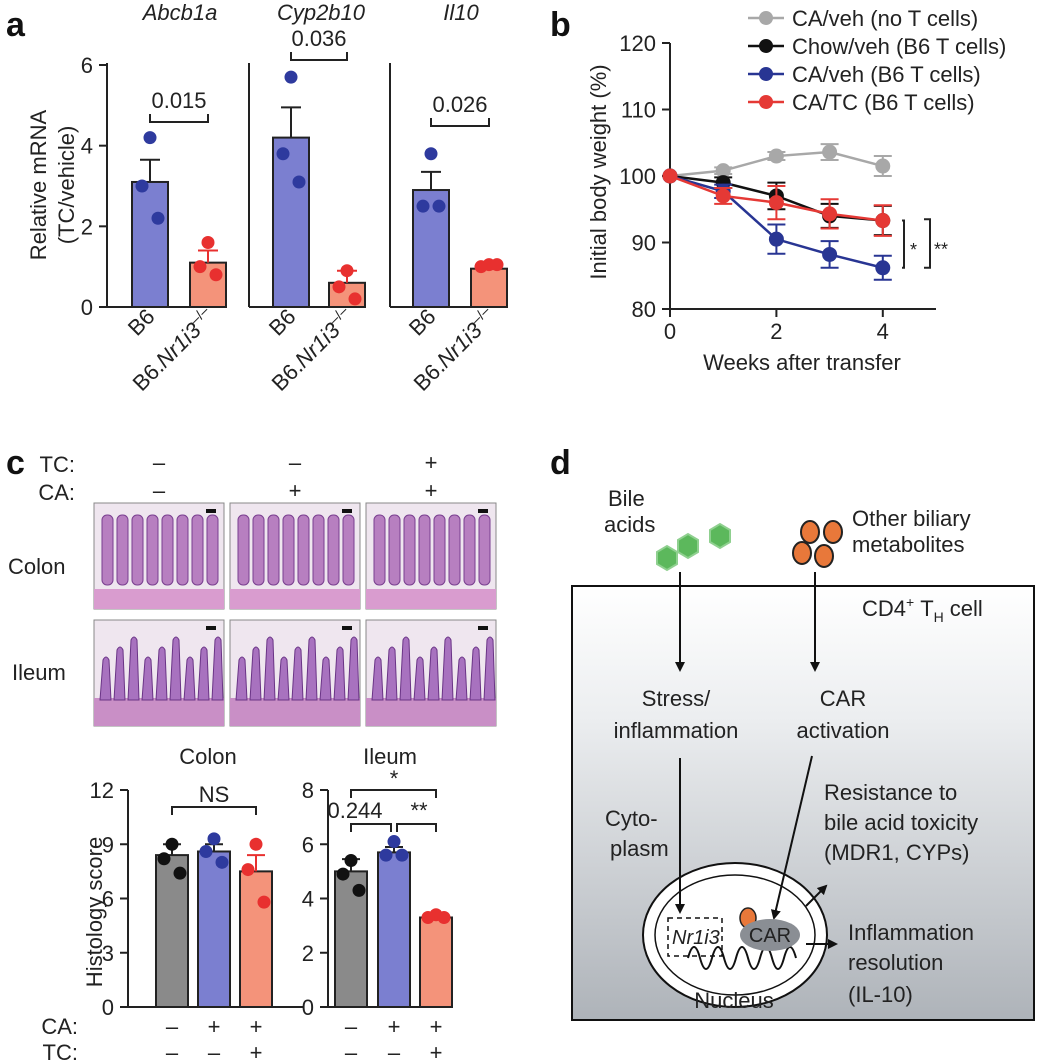 Image resolution: width=1043 pixels, height=1063 pixels. What do you see at coordinates (489, 287) in the screenshot?
I see `panel-a-bar` at bounding box center [489, 287].